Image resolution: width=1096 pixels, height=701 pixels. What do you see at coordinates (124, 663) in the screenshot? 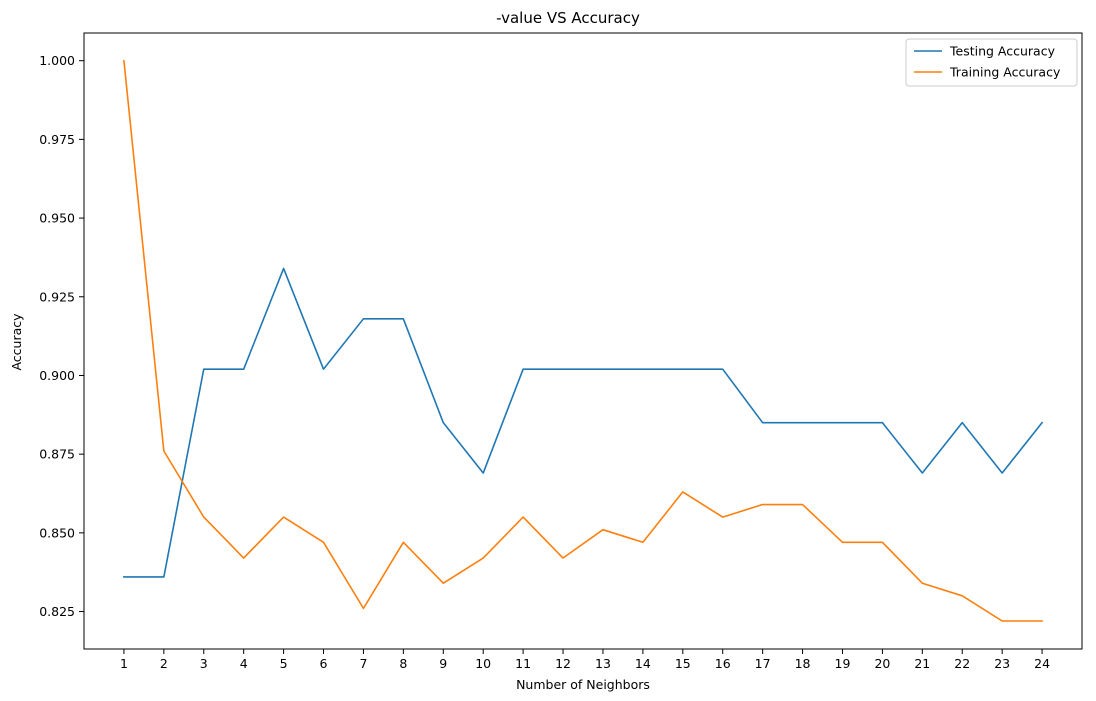
I see `x-tick-label: 1` at bounding box center [124, 663].